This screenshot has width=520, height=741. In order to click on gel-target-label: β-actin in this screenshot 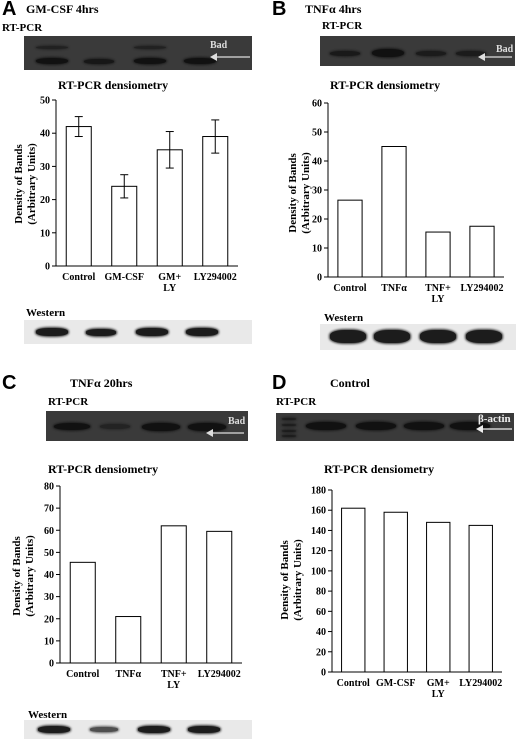, I will do `click(494, 419)`.